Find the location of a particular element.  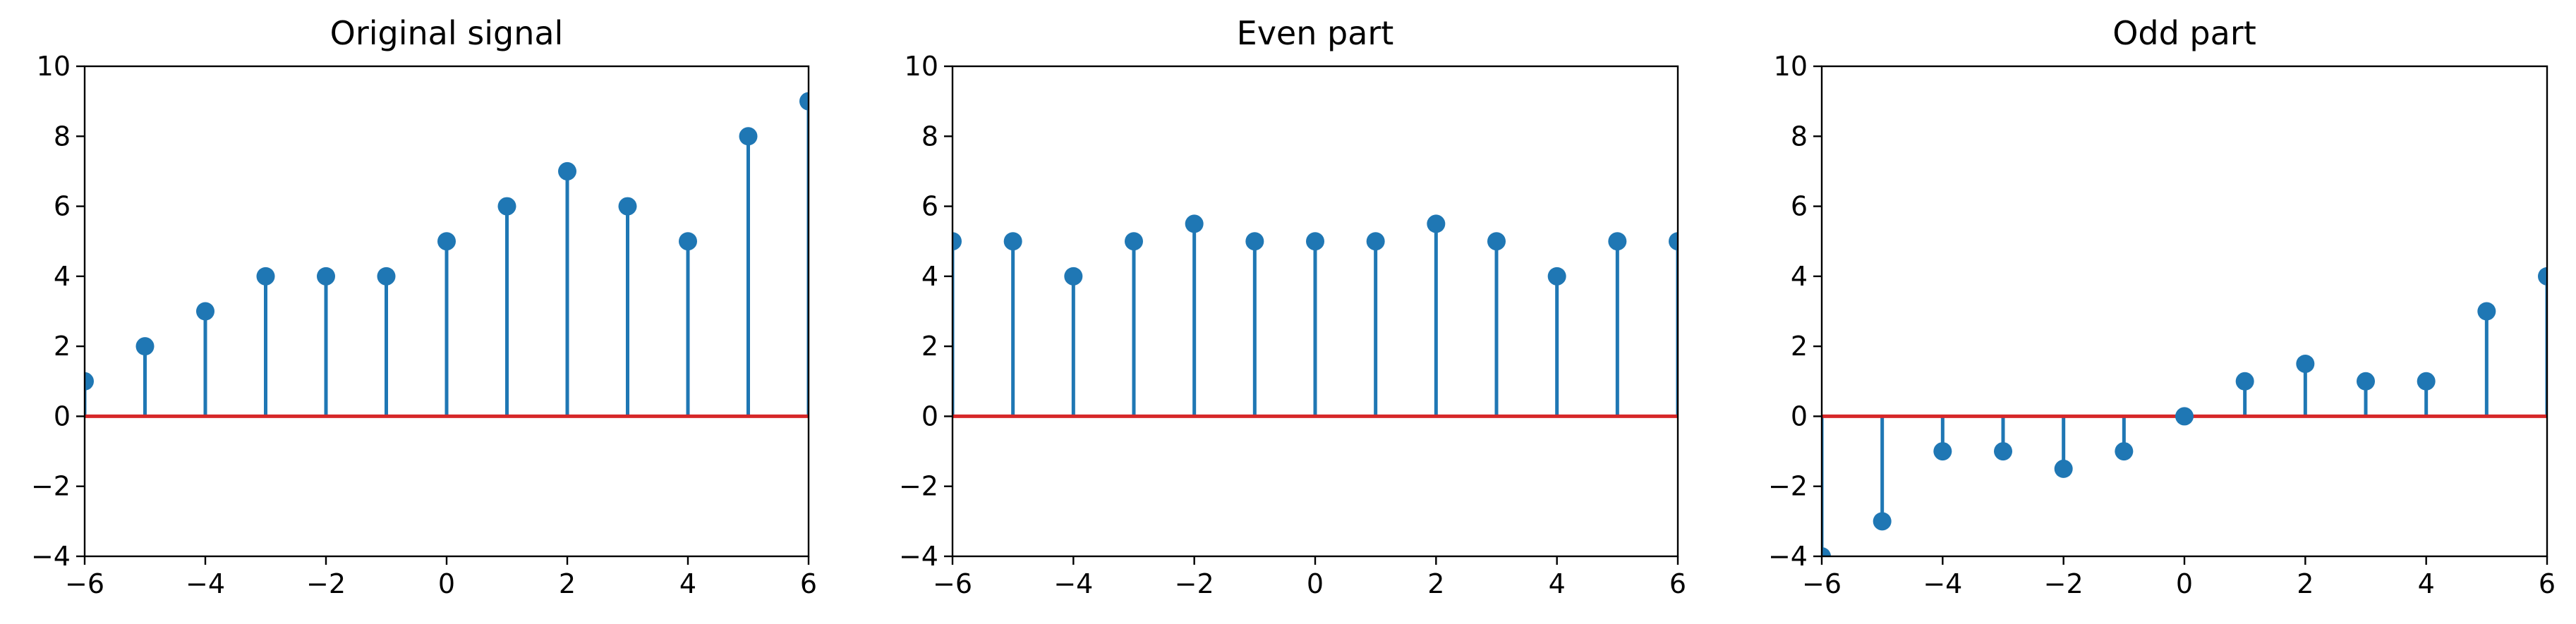

chart-title: Odd part is located at coordinates (2184, 33).